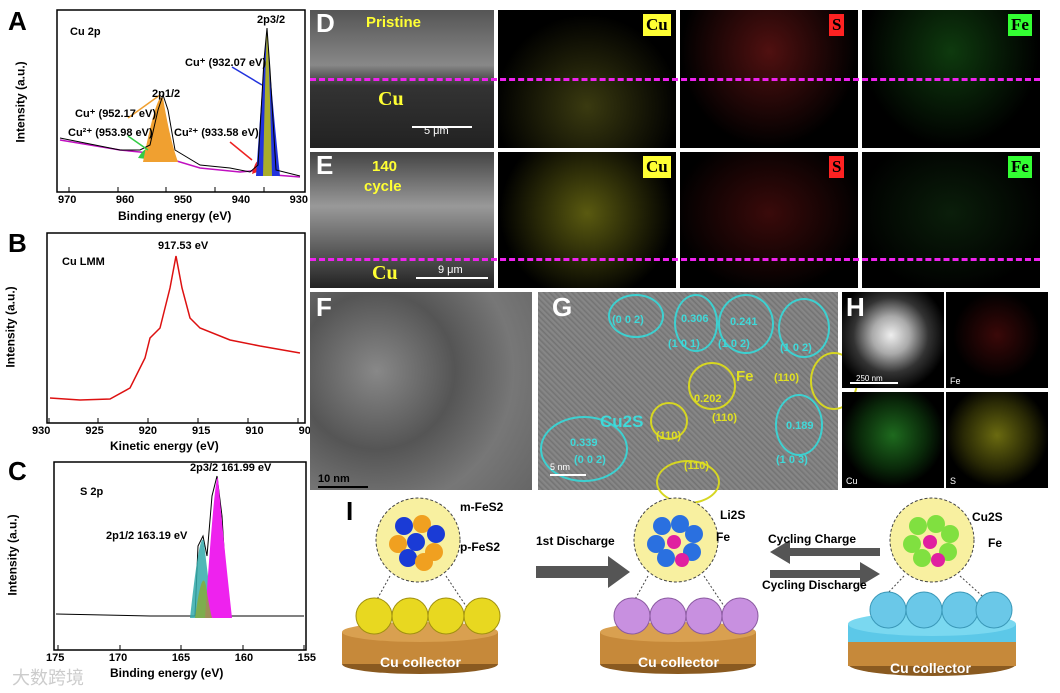 Image resolution: width=1060 pixels, height=693 pixels. I want to click on g-label-cu2s: Cu2S, so click(622, 421).